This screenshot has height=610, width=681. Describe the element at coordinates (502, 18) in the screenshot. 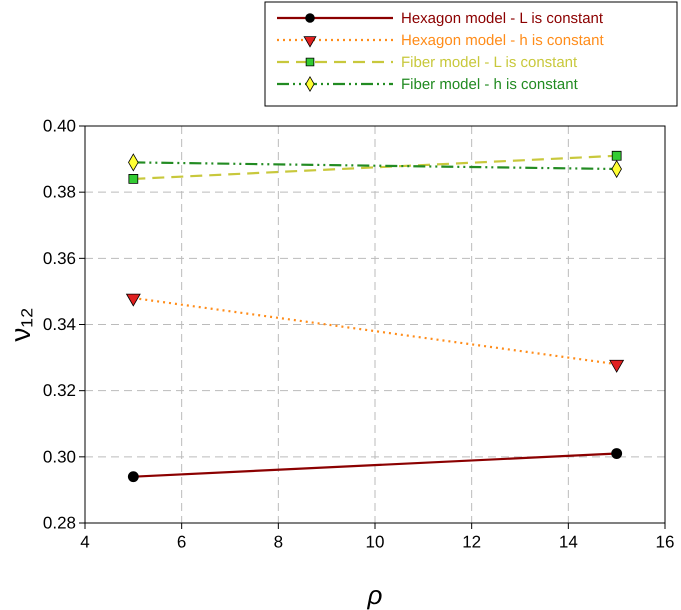

I see `text: Hexagon model - L is constant` at that location.